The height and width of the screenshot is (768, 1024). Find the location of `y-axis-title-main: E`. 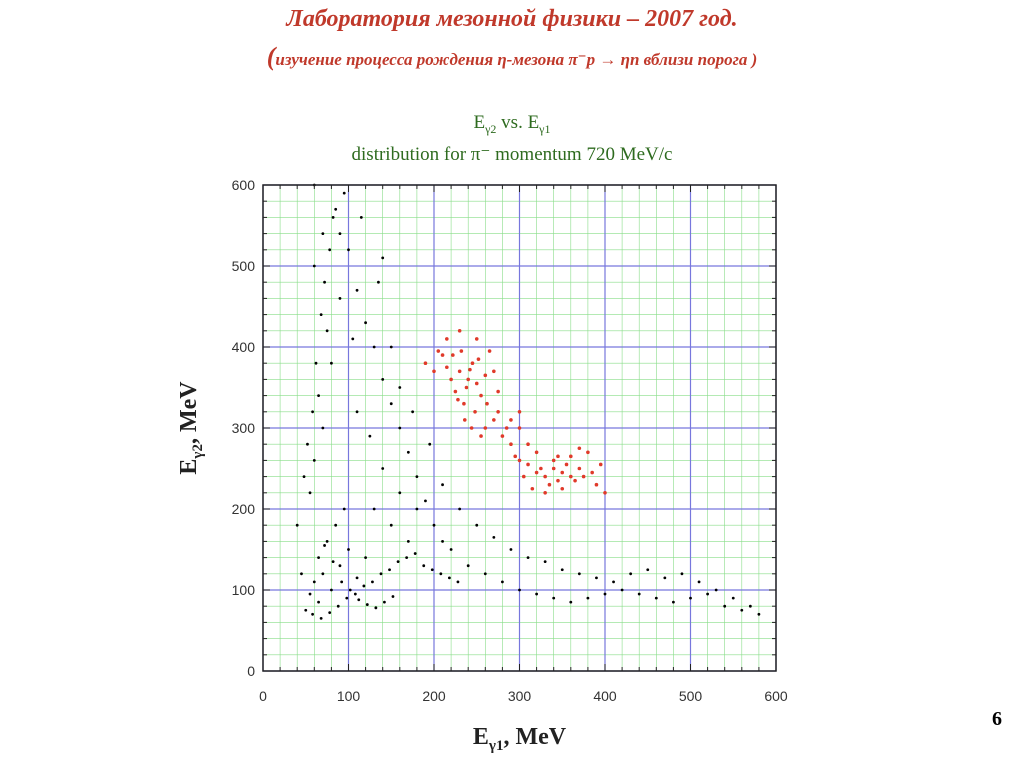

y-axis-title-main: E is located at coordinates (189, 467).